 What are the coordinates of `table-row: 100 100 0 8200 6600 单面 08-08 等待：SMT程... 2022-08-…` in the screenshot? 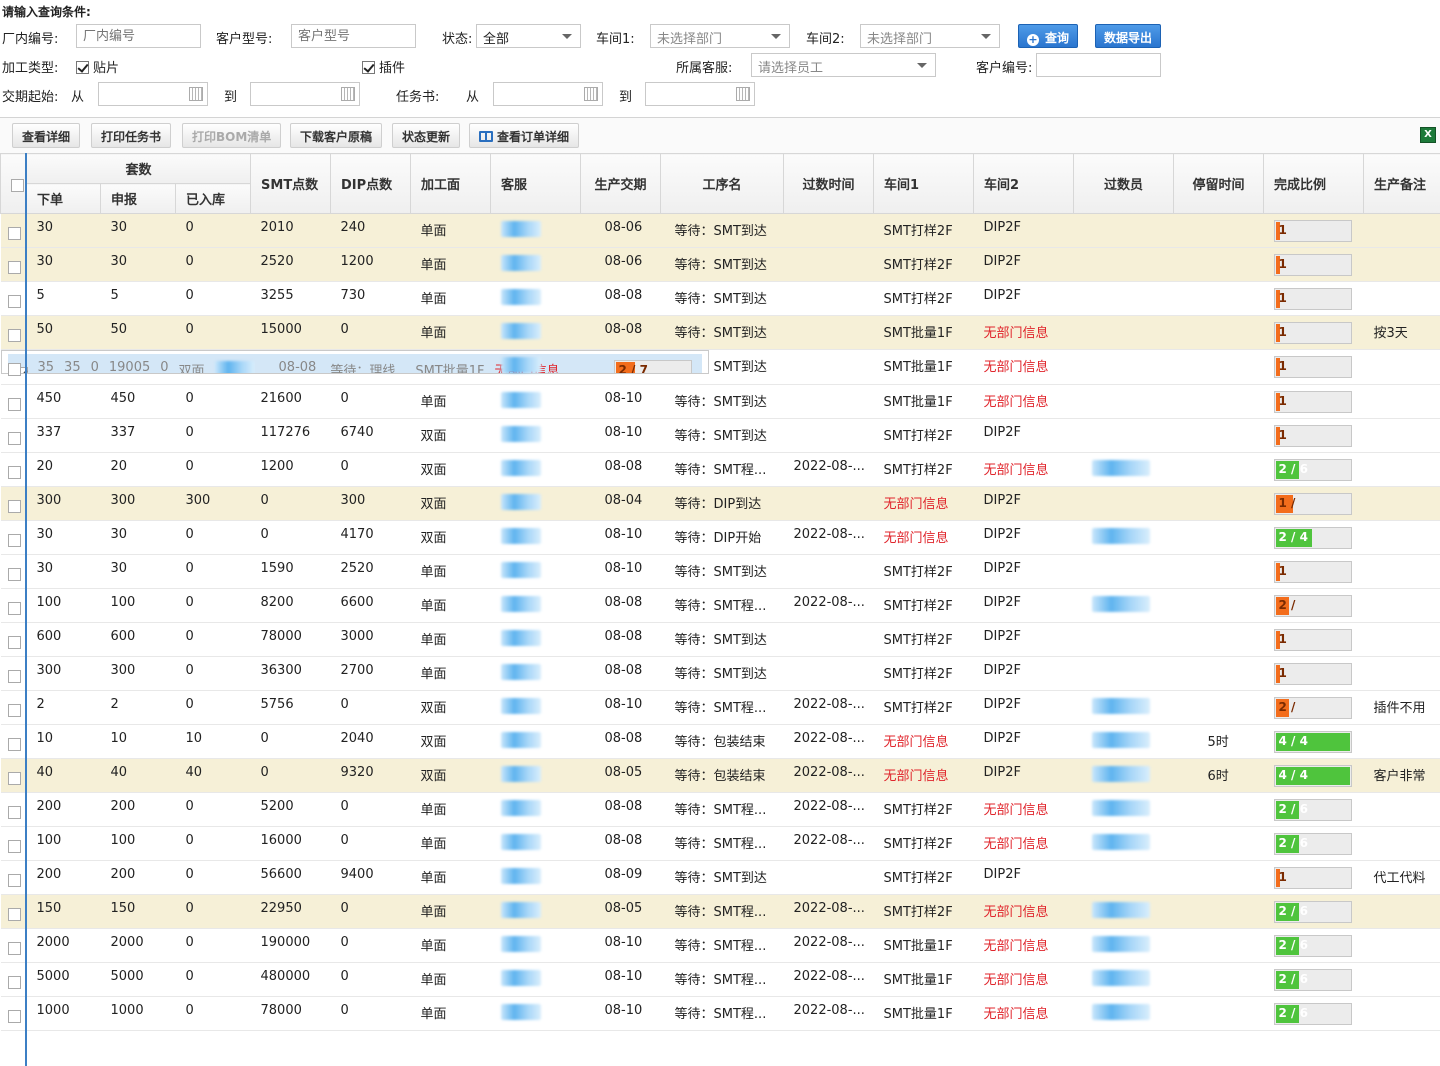 It's located at (720, 605).